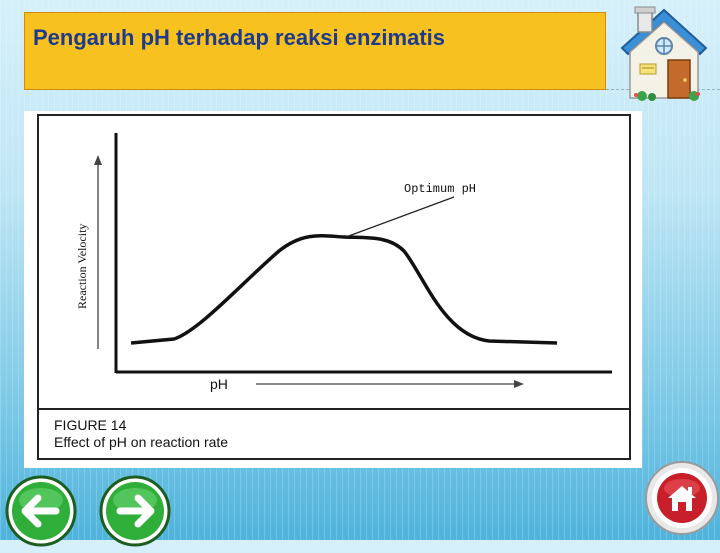  I want to click on home-icon, so click(682, 498).